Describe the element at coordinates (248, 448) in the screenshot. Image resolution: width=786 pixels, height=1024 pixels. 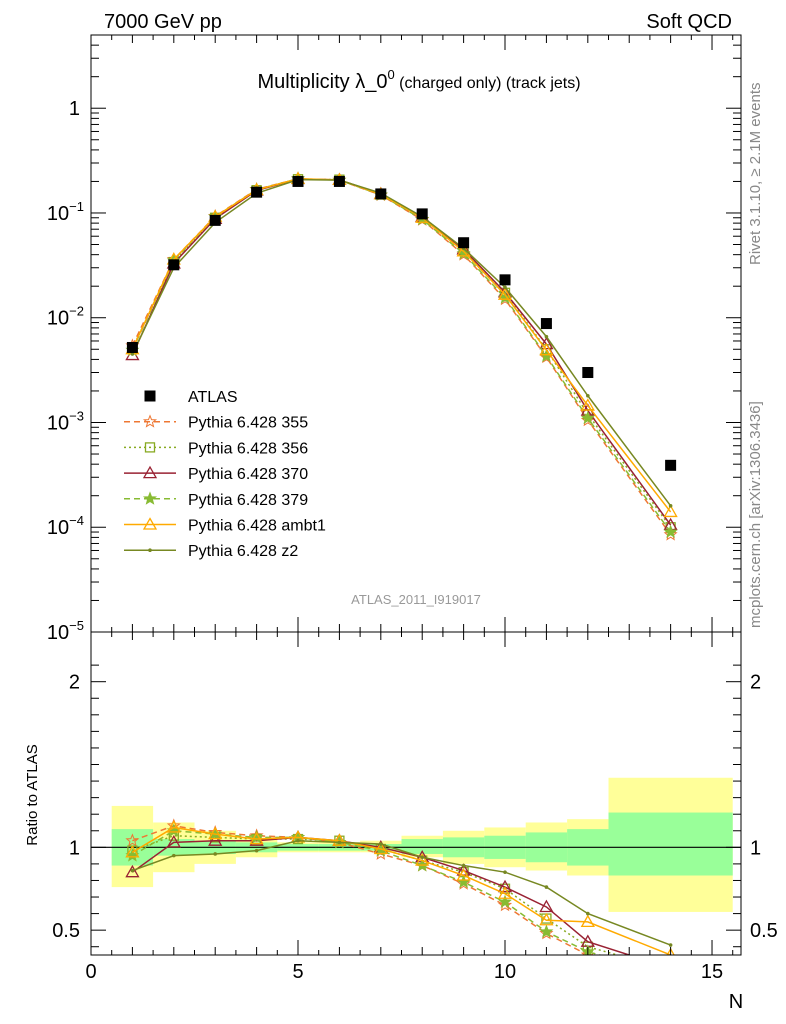
I see `legend-label: Pythia 6.428 356` at that location.